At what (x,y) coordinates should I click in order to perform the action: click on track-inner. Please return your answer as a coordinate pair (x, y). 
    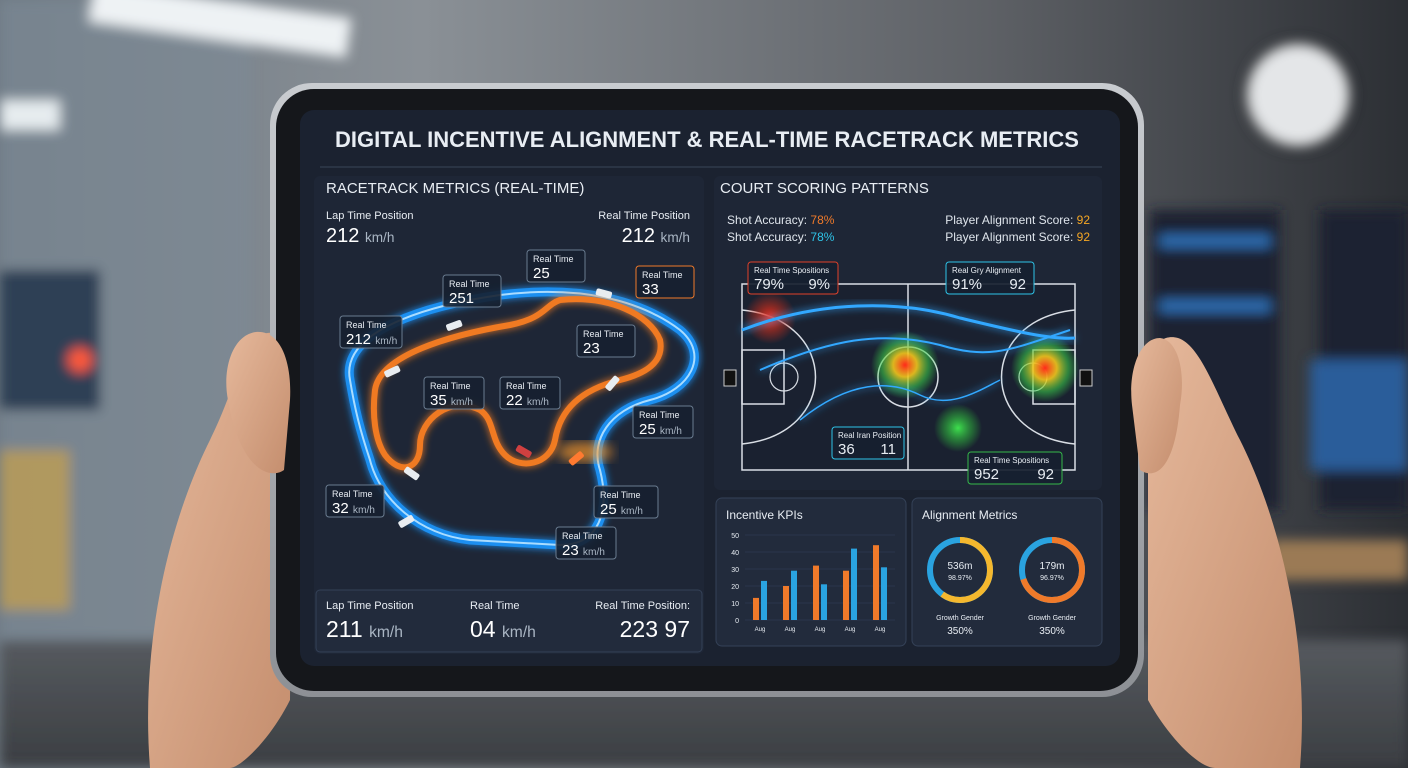
    Looking at the image, I should click on (517, 383).